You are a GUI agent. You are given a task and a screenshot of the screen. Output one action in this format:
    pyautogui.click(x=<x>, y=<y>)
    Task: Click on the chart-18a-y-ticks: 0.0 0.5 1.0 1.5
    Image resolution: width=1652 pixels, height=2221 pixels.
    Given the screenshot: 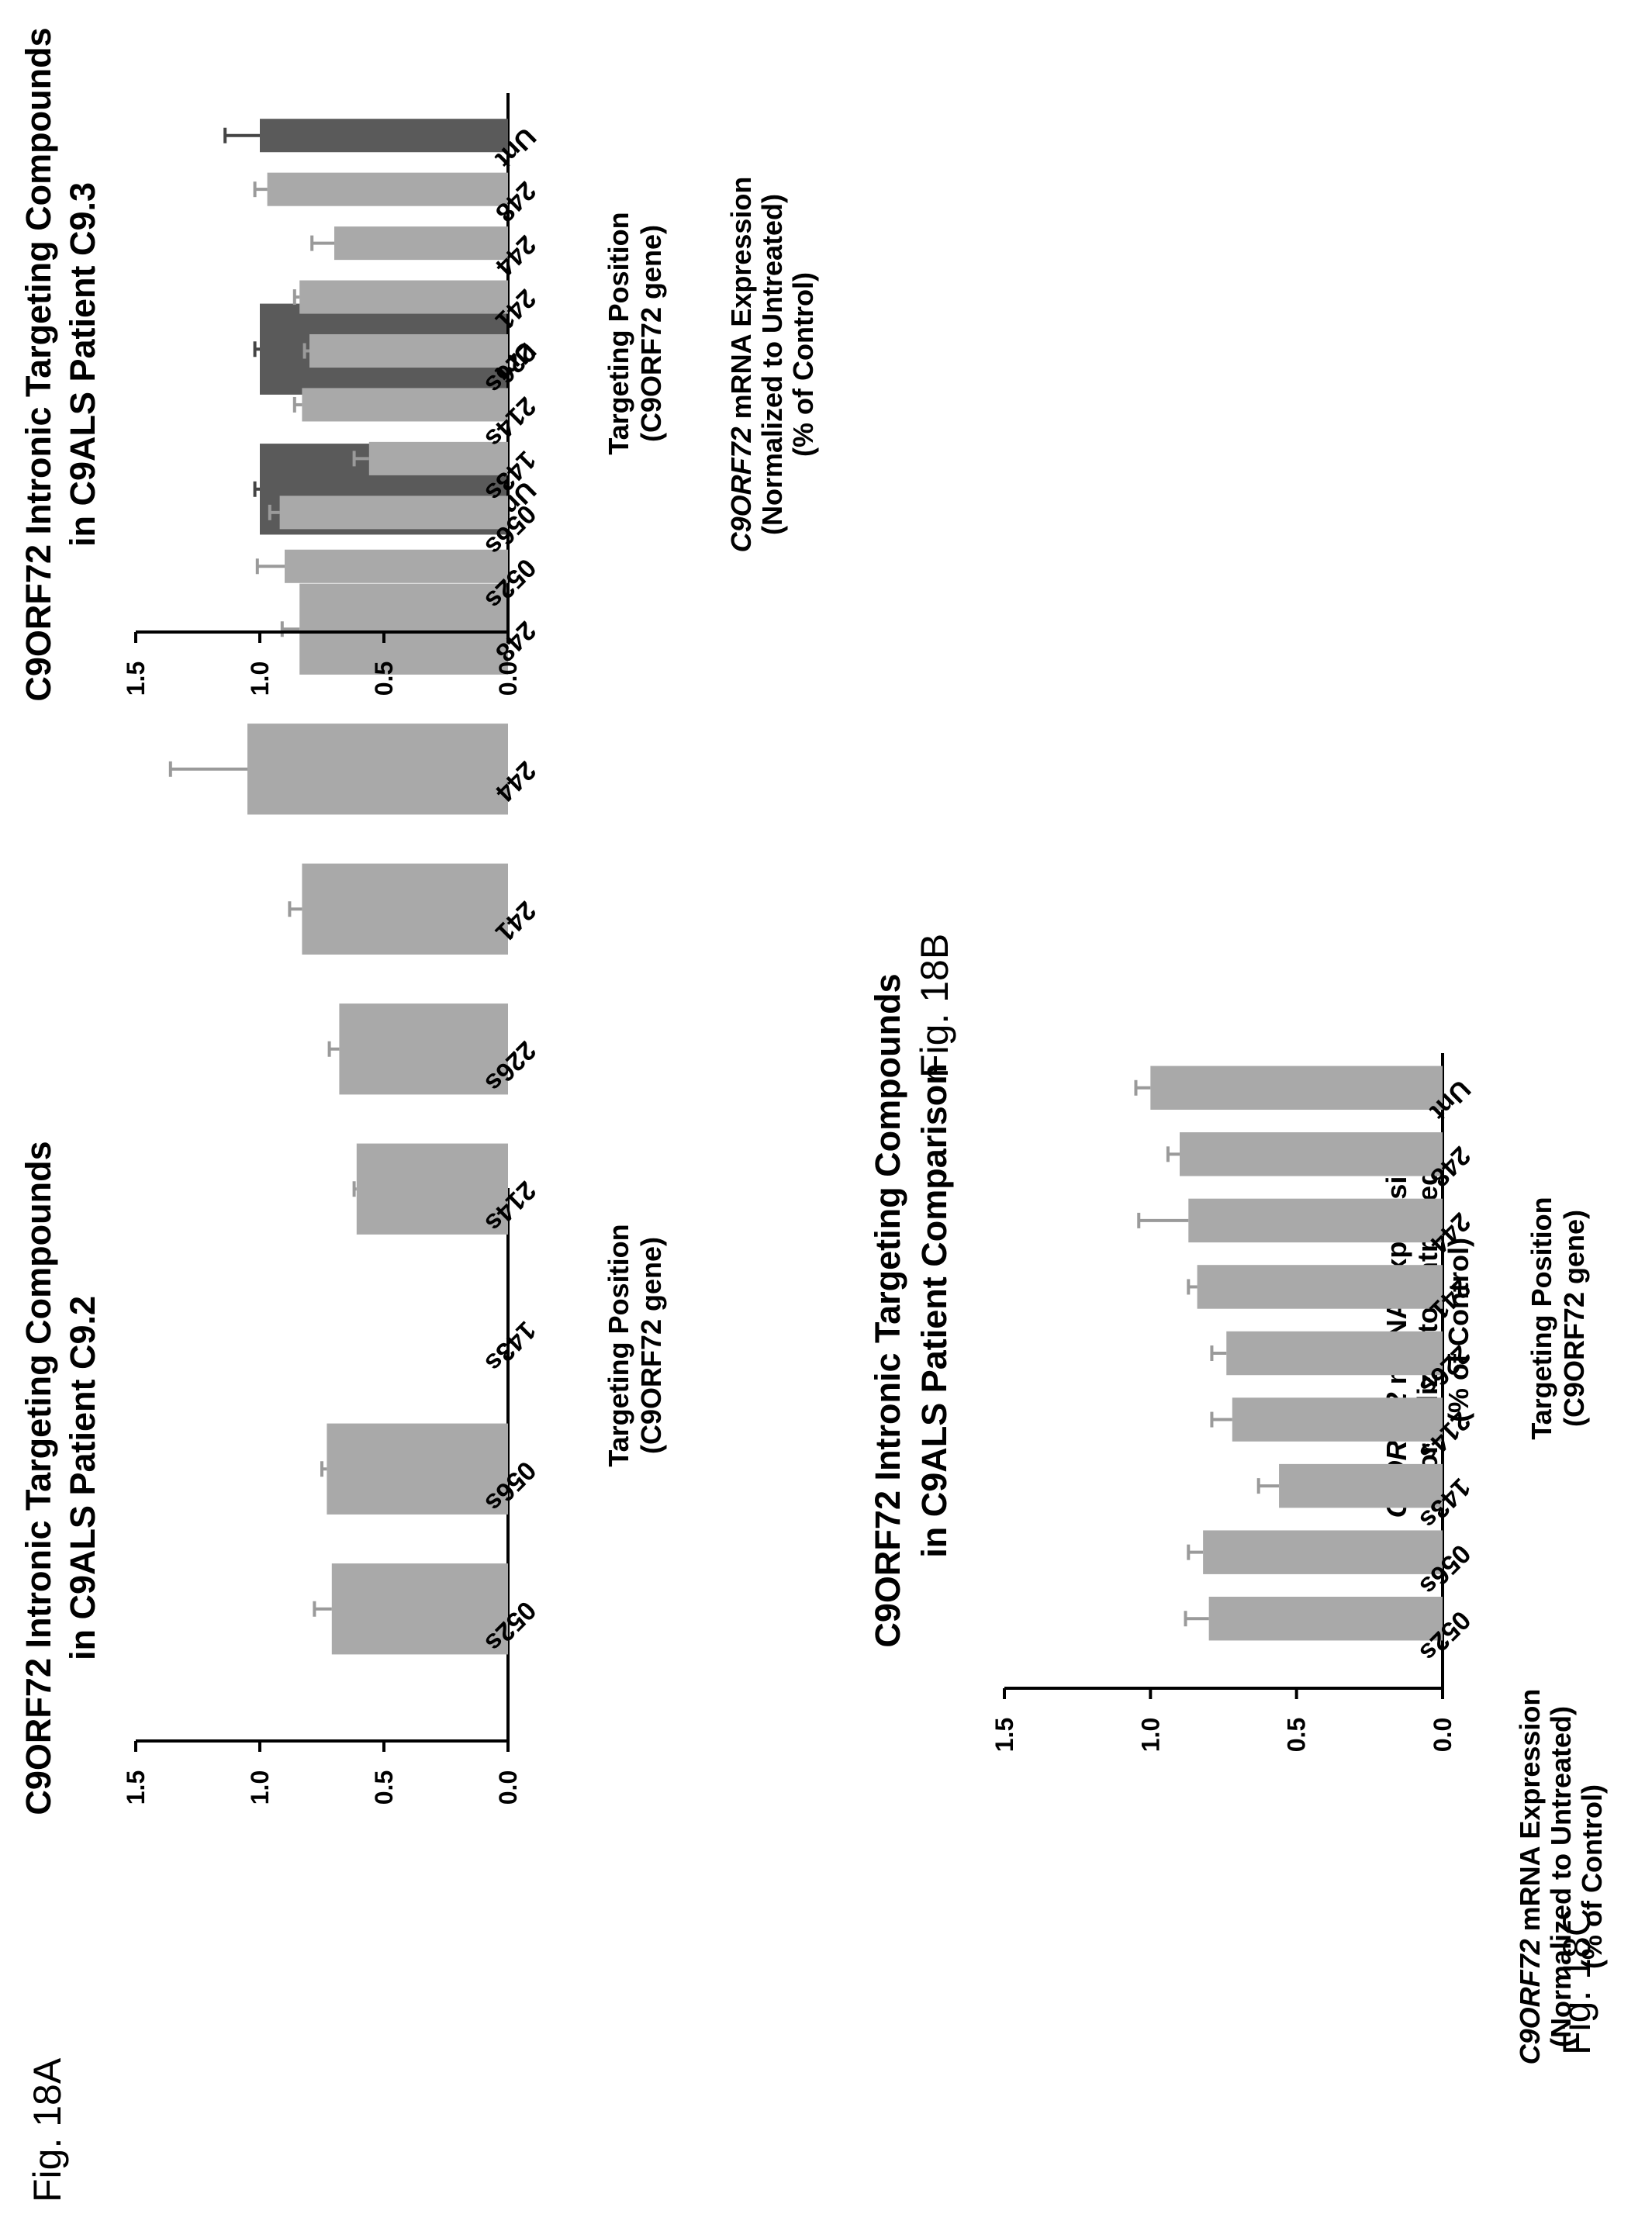 What is the action you would take?
    pyautogui.click(x=322, y=1773)
    